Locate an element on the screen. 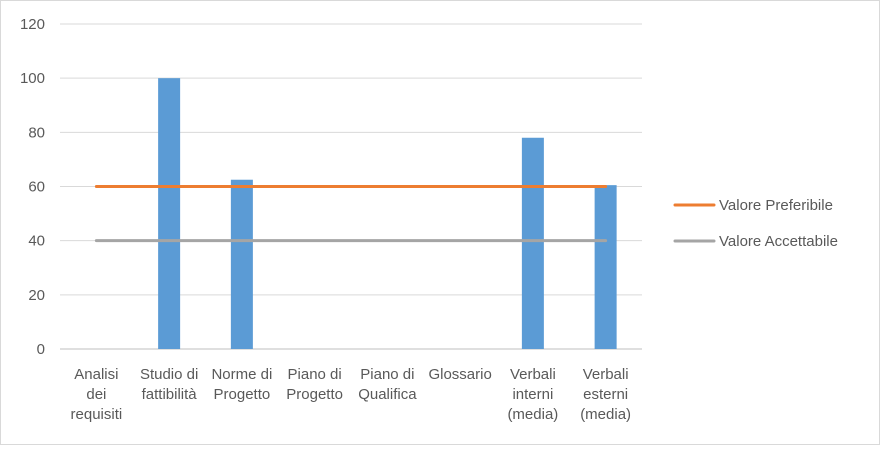 Image resolution: width=880 pixels, height=449 pixels. x-category-label: Glossario is located at coordinates (459, 374).